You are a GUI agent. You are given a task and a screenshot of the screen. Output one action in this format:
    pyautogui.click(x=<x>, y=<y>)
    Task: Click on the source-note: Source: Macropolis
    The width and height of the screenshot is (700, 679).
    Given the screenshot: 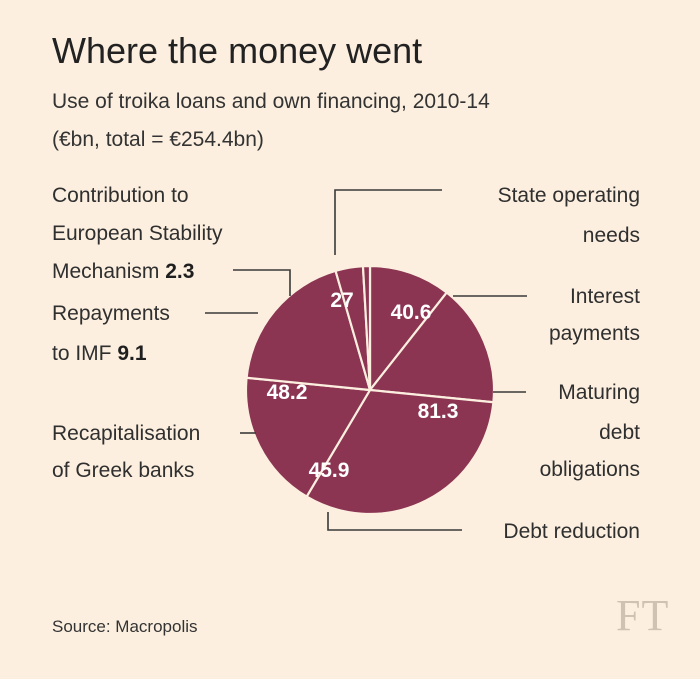 What is the action you would take?
    pyautogui.click(x=125, y=626)
    